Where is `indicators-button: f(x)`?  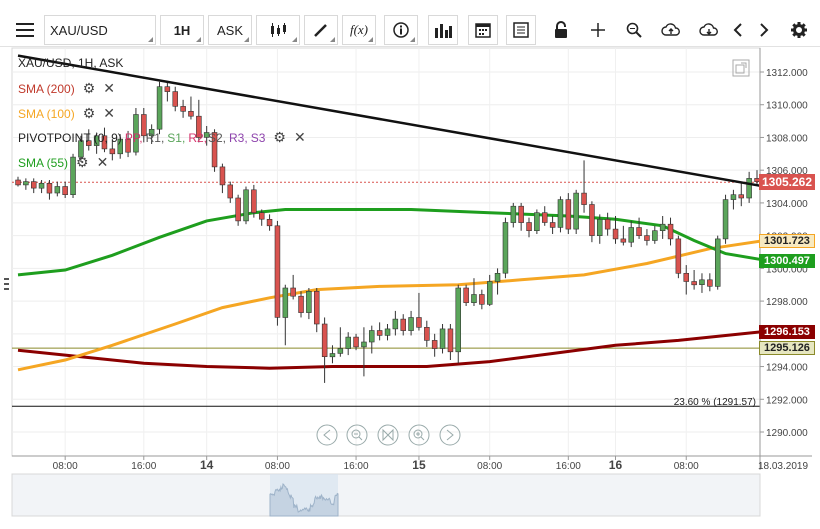
indicators-button: f(x) is located at coordinates (359, 30).